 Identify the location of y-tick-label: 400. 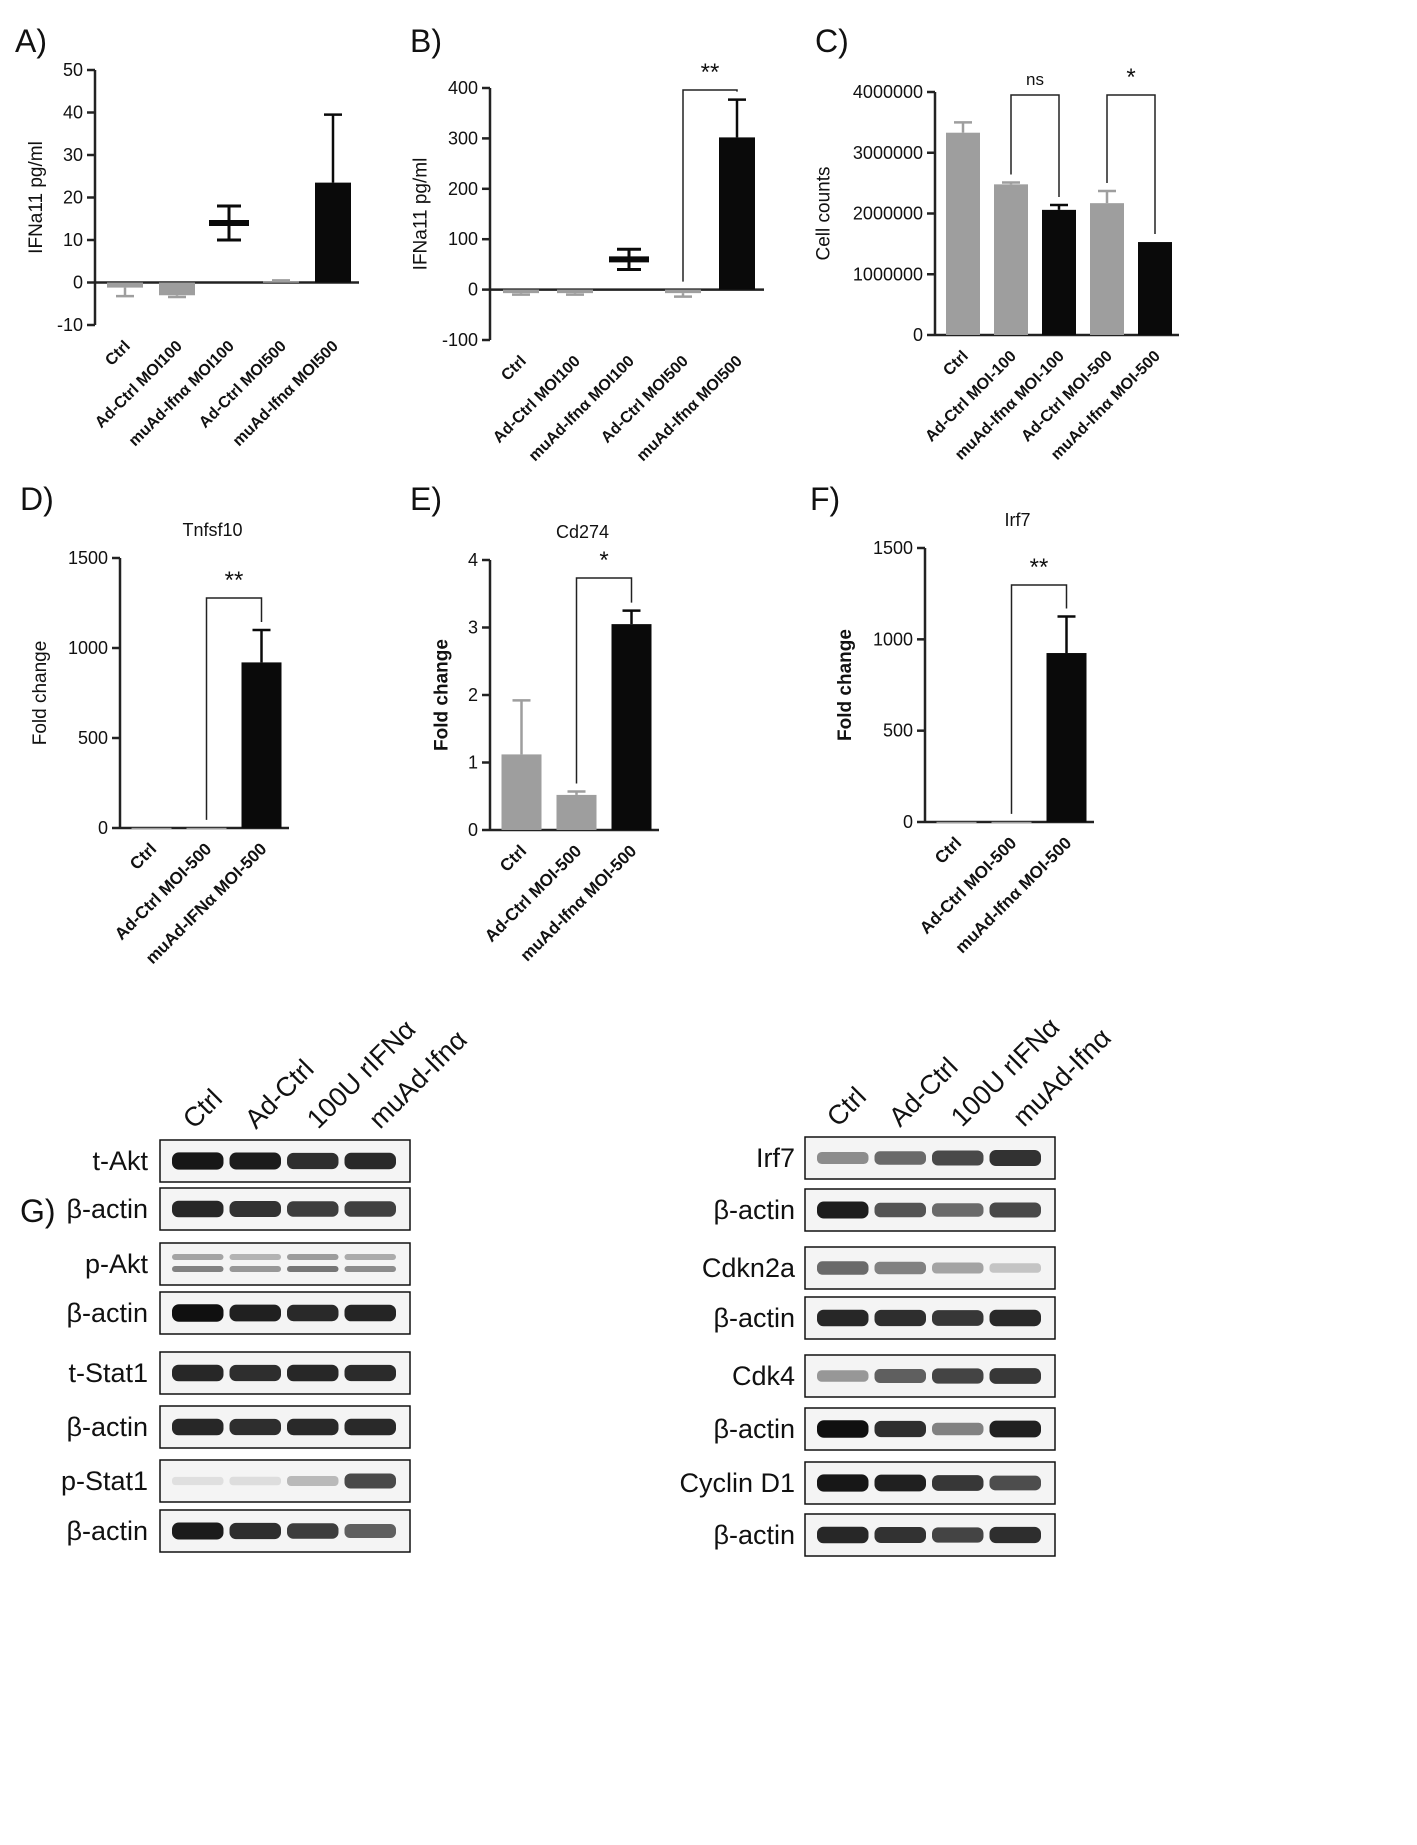
(463, 88).